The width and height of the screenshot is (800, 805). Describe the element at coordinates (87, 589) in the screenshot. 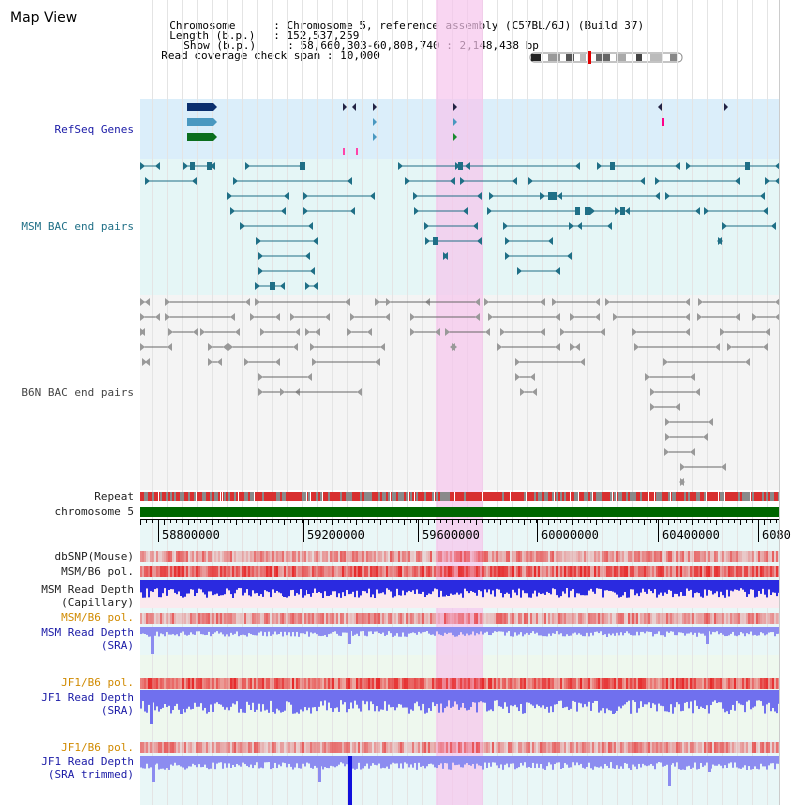

I see `track-label-msm-depth-cap: MSM Read Depth` at that location.